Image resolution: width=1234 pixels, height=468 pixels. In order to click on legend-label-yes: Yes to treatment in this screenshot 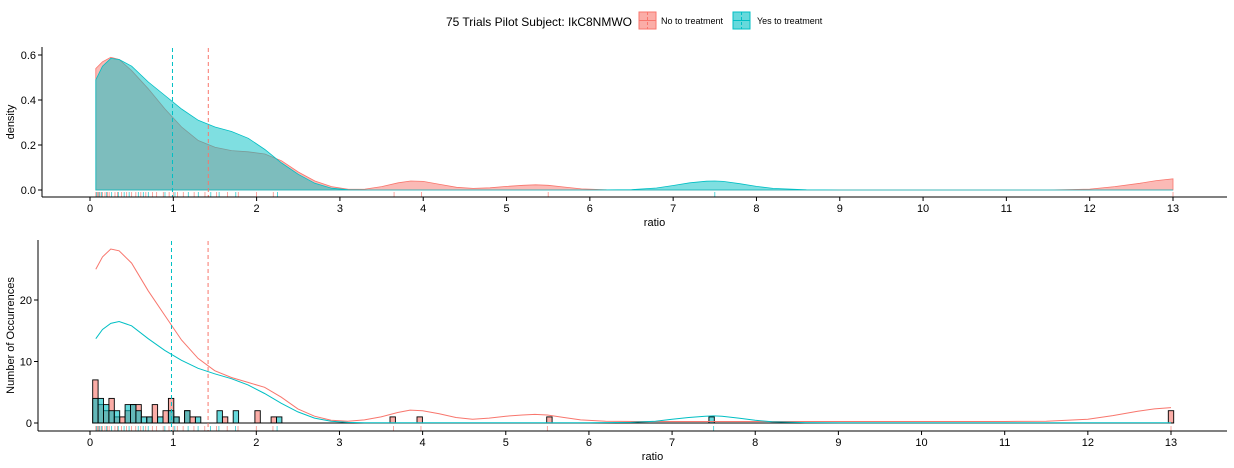, I will do `click(790, 21)`.